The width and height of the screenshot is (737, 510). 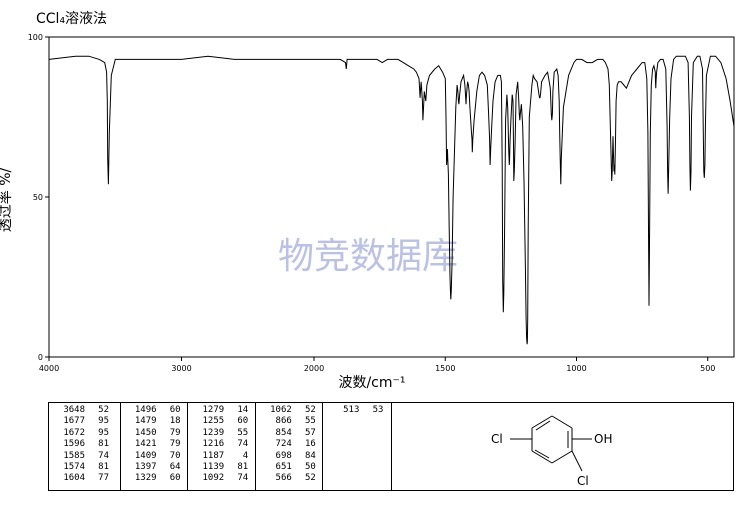 I want to click on atom-cl-bottom: Cl, so click(x=583, y=481).